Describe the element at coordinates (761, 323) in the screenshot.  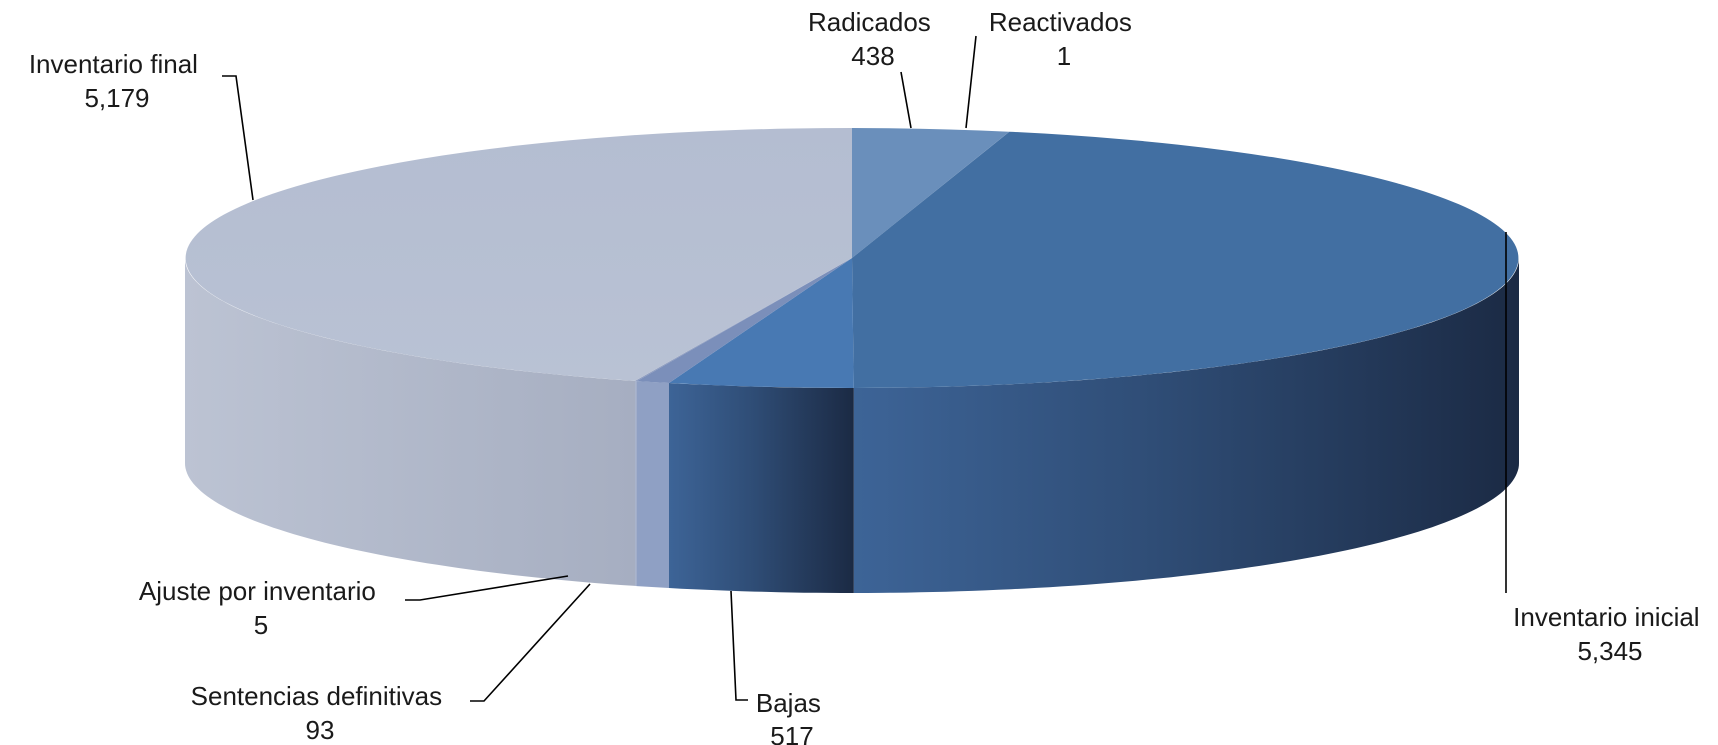
I see `slice-bajas` at that location.